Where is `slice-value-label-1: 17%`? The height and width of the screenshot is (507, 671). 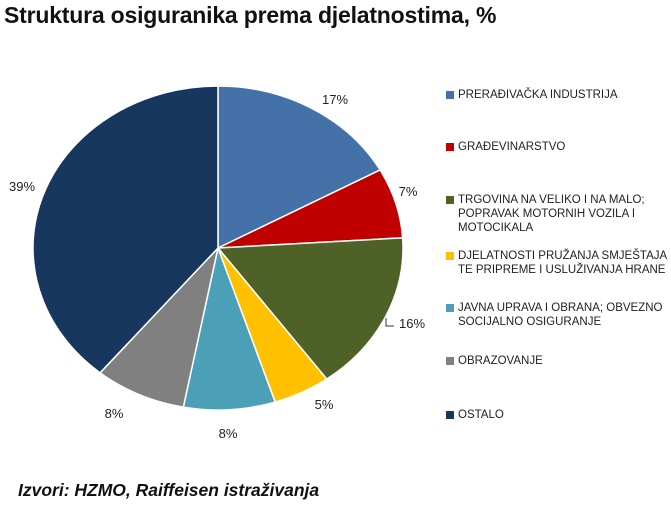 slice-value-label-1: 17% is located at coordinates (335, 99).